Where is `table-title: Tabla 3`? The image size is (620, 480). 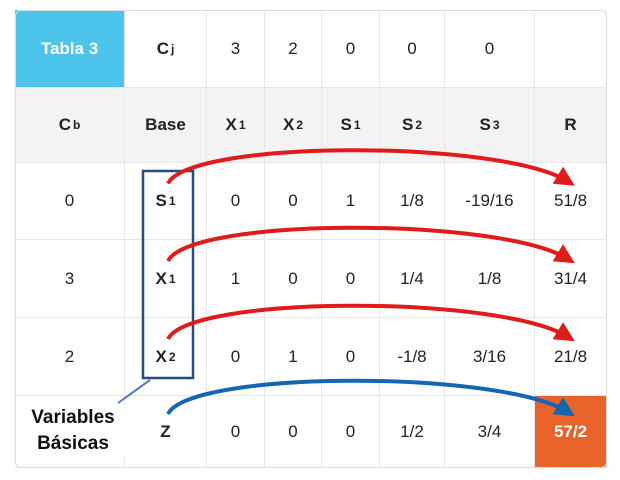 table-title: Tabla 3 is located at coordinates (70, 49).